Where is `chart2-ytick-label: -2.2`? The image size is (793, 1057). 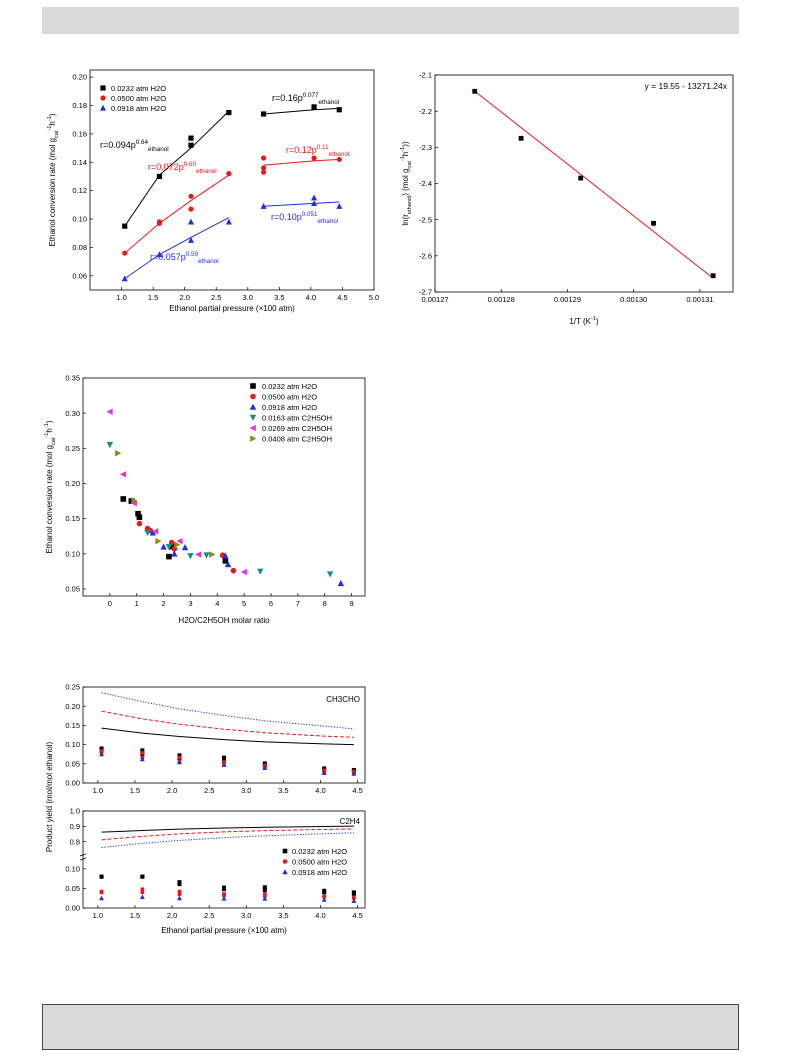 chart2-ytick-label: -2.2 is located at coordinates (425, 111).